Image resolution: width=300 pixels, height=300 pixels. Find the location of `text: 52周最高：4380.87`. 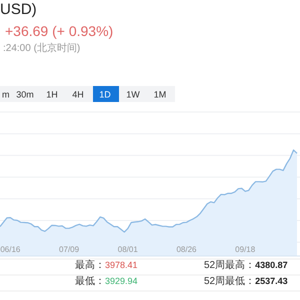

text: 52周最高：4380.87 is located at coordinates (246, 265).